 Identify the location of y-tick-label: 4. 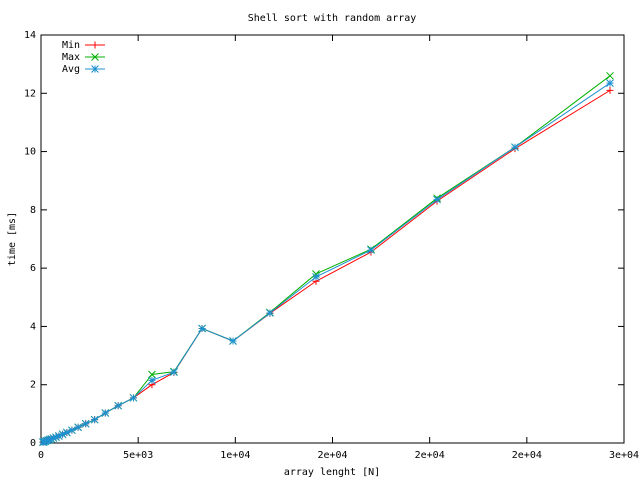
(33, 326).